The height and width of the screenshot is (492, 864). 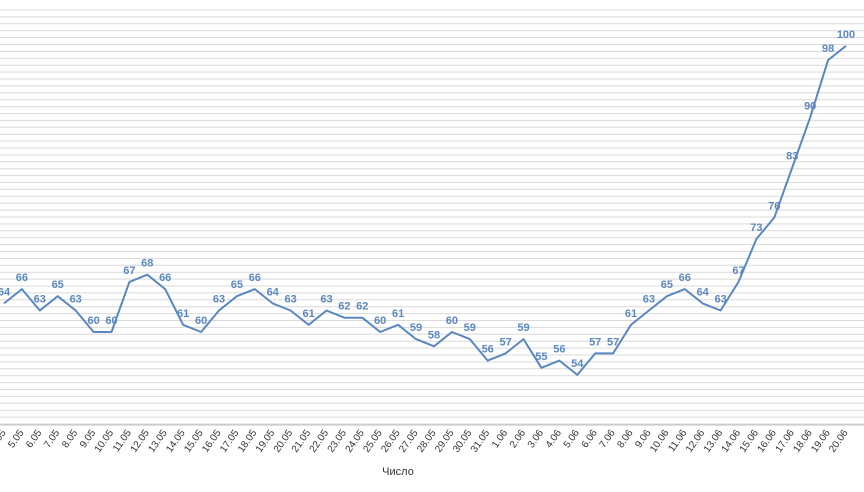 I want to click on data-label: 55, so click(x=541, y=357).